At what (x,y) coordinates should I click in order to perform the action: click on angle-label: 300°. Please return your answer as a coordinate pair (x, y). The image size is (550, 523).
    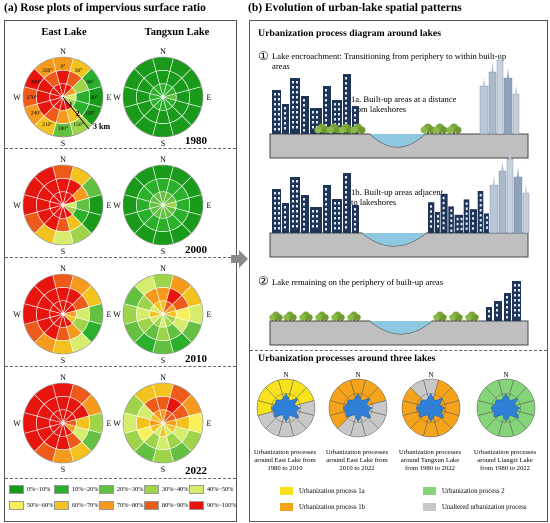
    Looking at the image, I should click on (36, 81).